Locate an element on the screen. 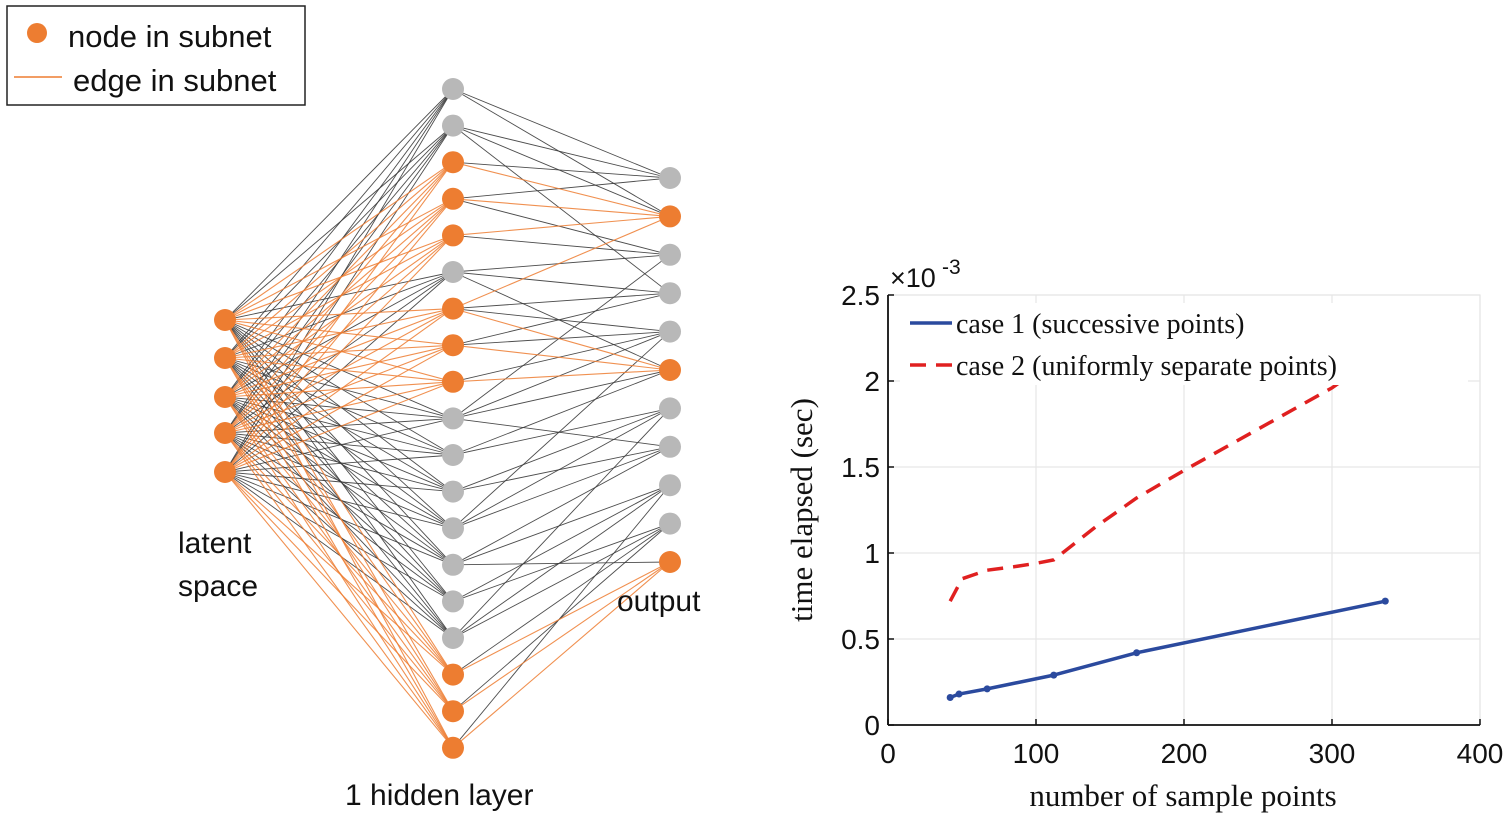 The width and height of the screenshot is (1510, 820). y-tick-label: 0.5 is located at coordinates (860, 639).